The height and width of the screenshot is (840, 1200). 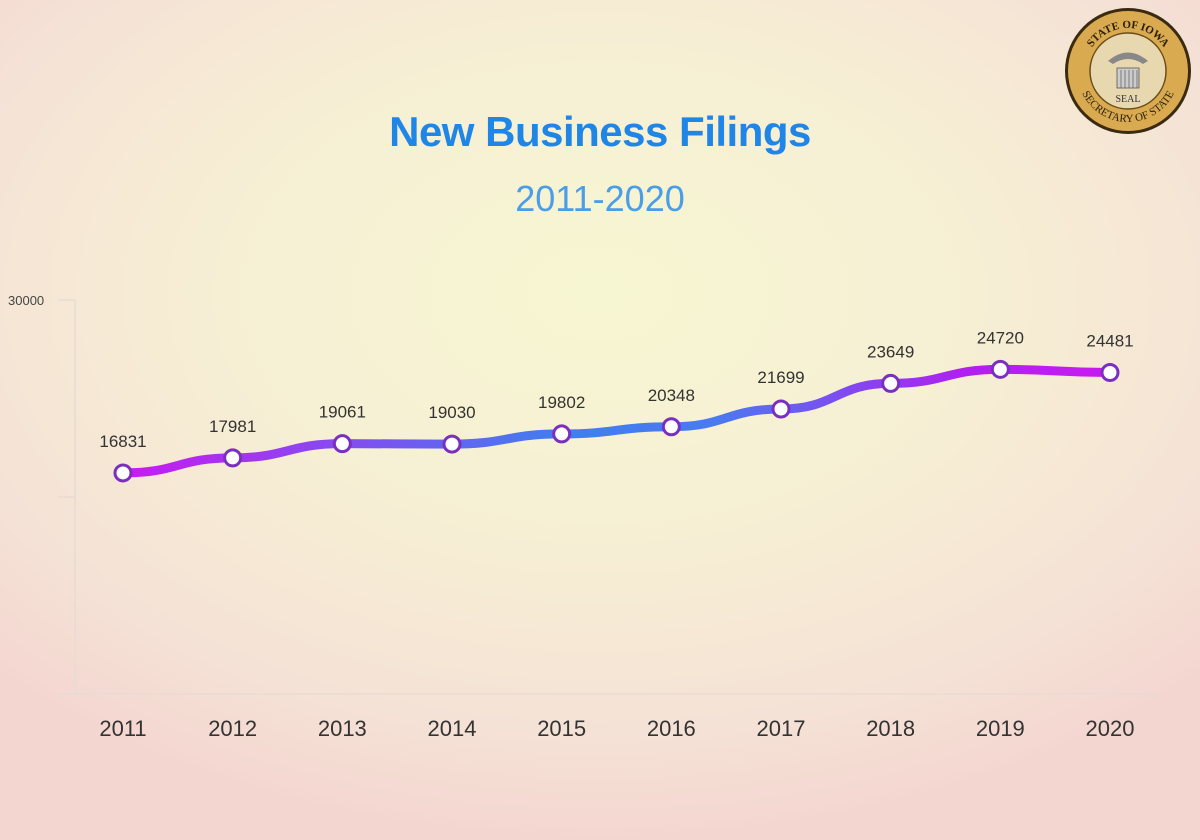 I want to click on chart-title: New Business Filings, so click(x=600, y=131).